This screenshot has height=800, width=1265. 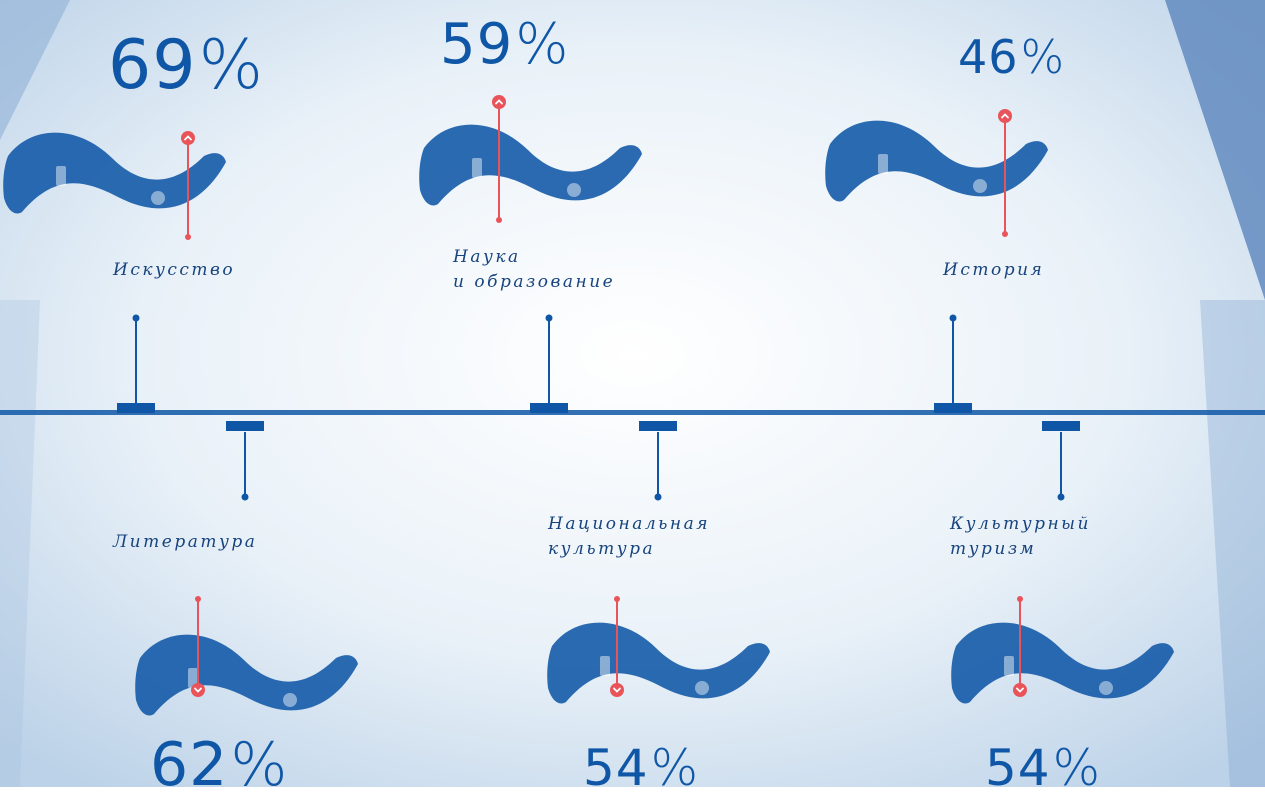 I want to click on value-label: 46%, so click(x=1011, y=57).